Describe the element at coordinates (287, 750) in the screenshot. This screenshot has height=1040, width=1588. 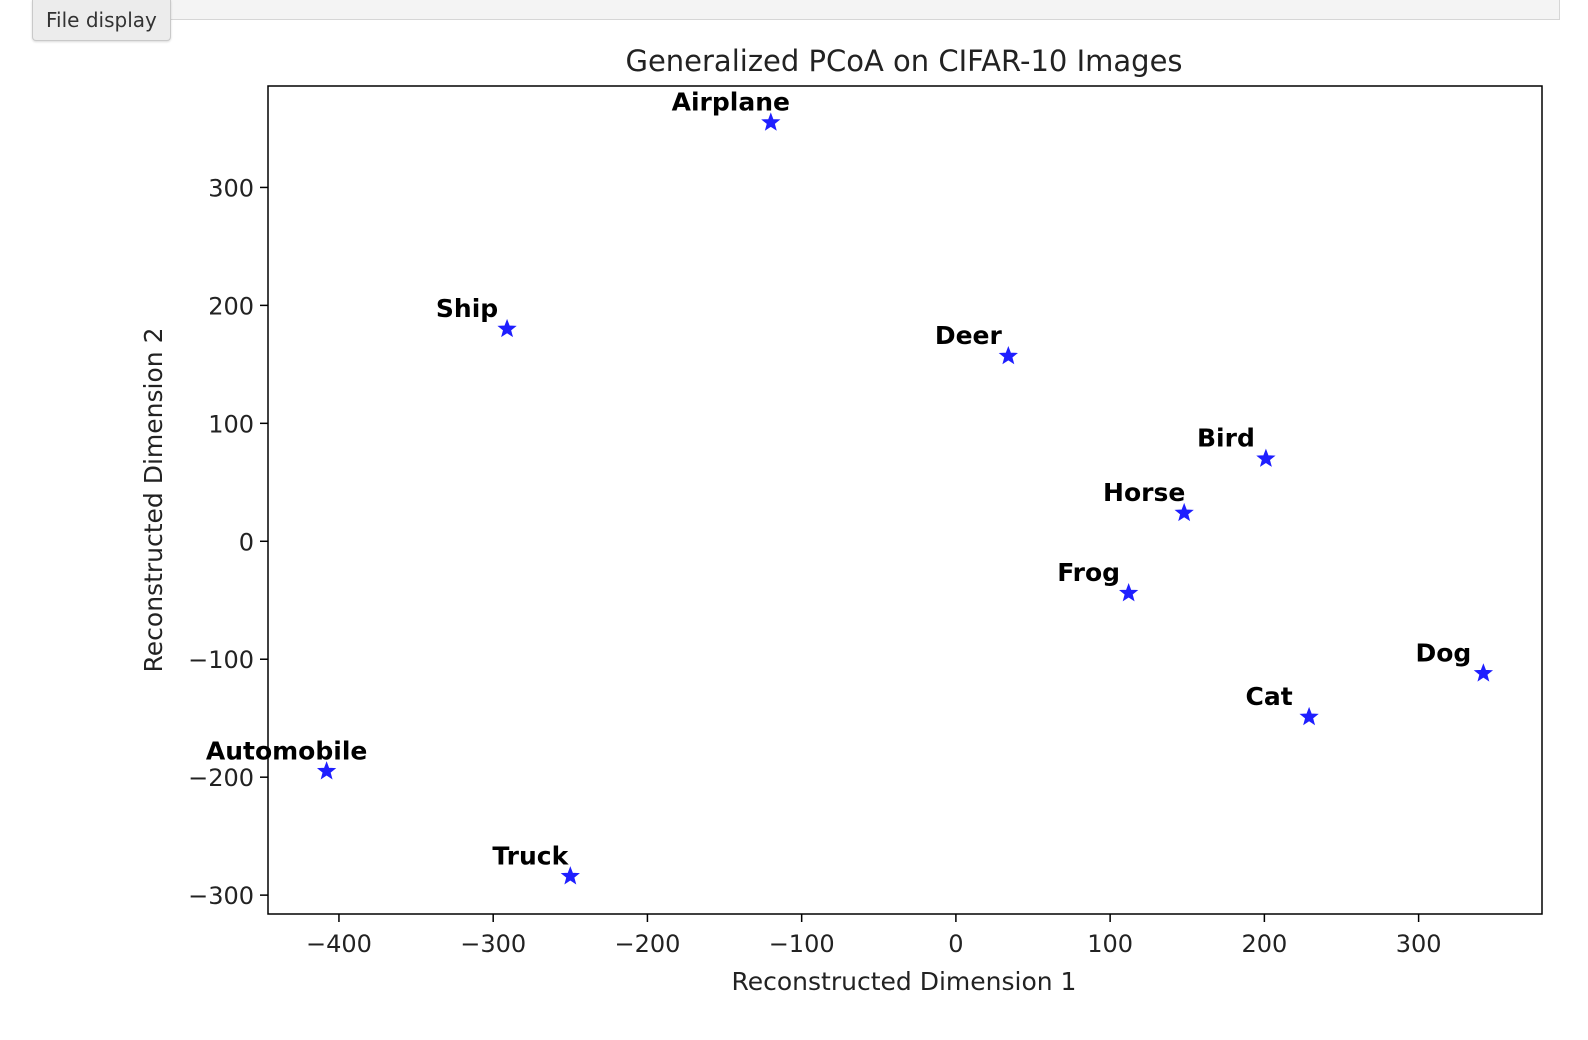
I see `data-point-label: Automobile` at that location.